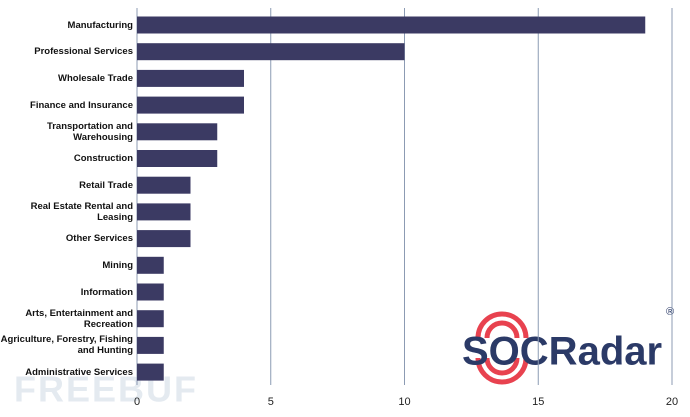  I want to click on logo-text: SOCRadar, so click(562, 352).